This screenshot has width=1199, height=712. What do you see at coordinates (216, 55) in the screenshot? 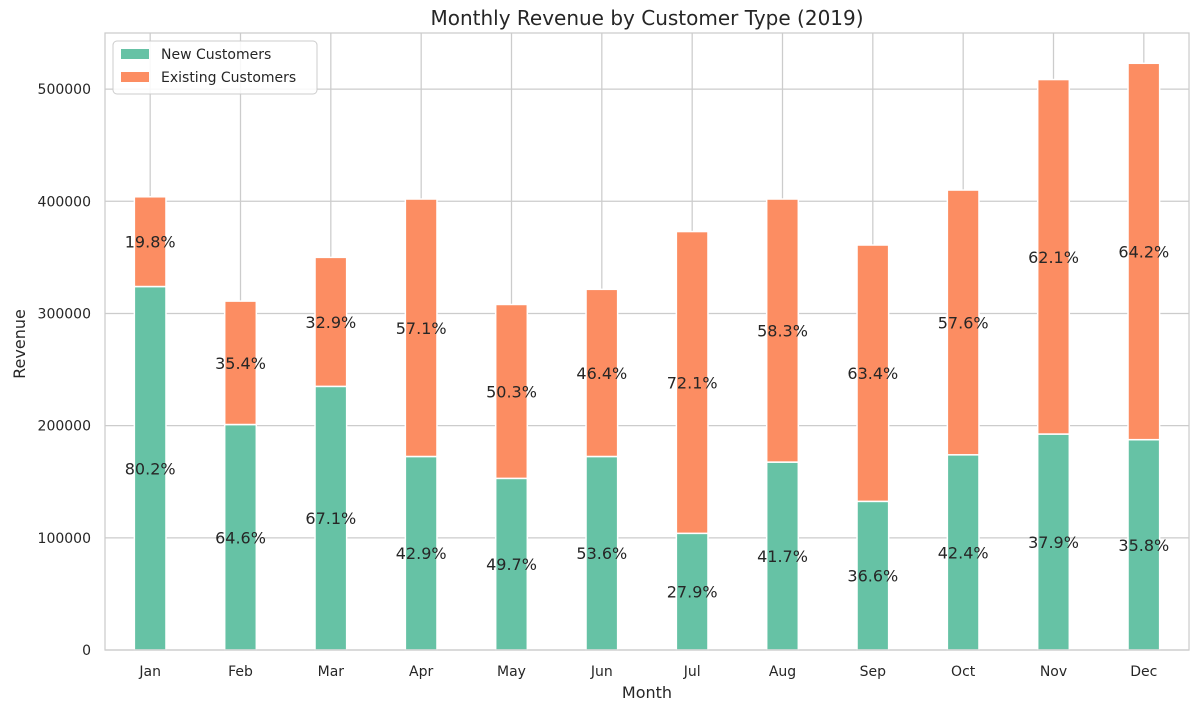
I see `legend-entry: New Customers` at bounding box center [216, 55].